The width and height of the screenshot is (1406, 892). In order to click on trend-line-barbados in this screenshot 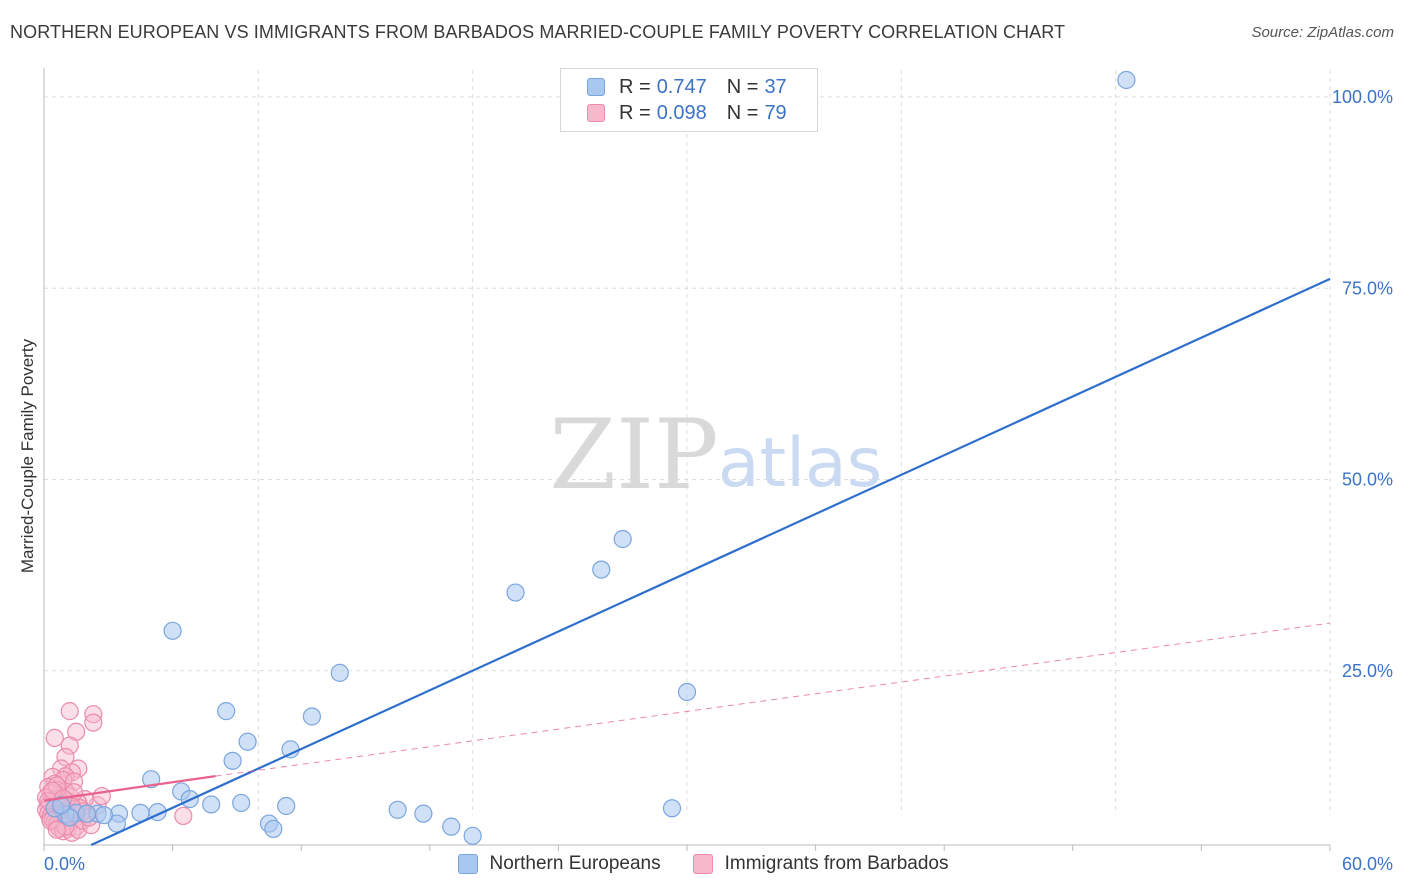, I will do `click(129, 788)`.